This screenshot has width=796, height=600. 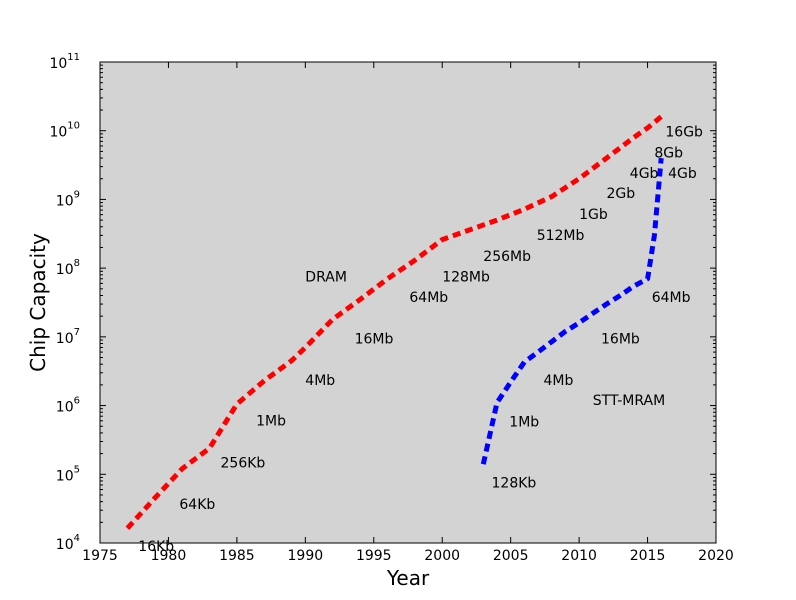 I want to click on point-label: 128Kb, so click(x=514, y=484).